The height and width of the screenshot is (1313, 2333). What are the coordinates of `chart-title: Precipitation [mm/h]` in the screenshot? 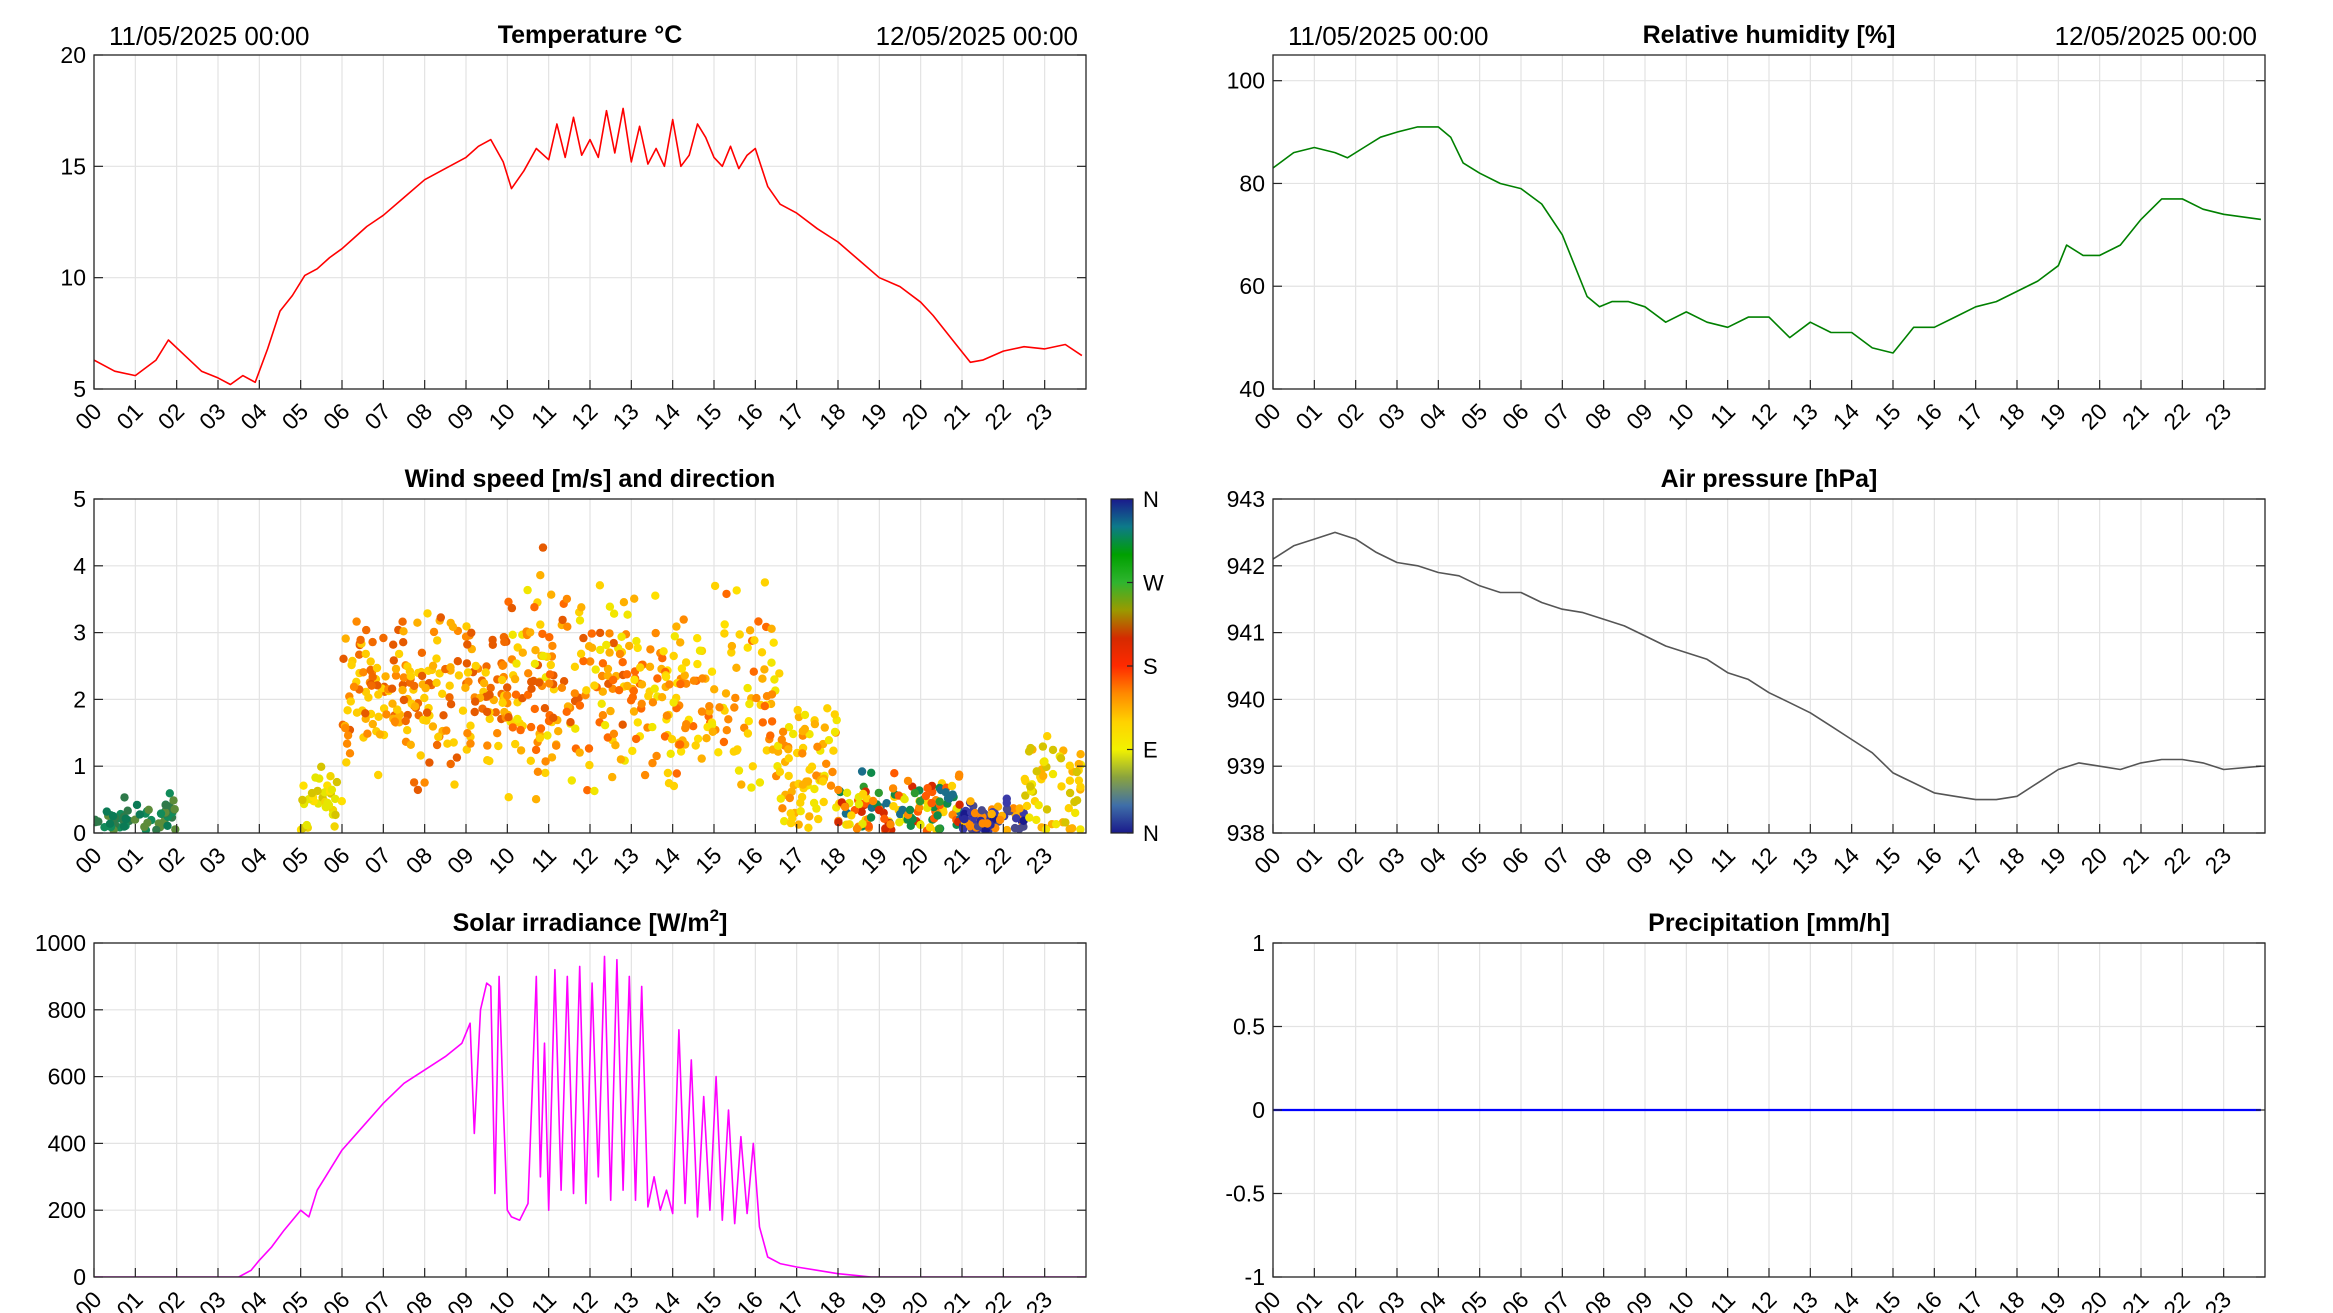 It's located at (1769, 923).